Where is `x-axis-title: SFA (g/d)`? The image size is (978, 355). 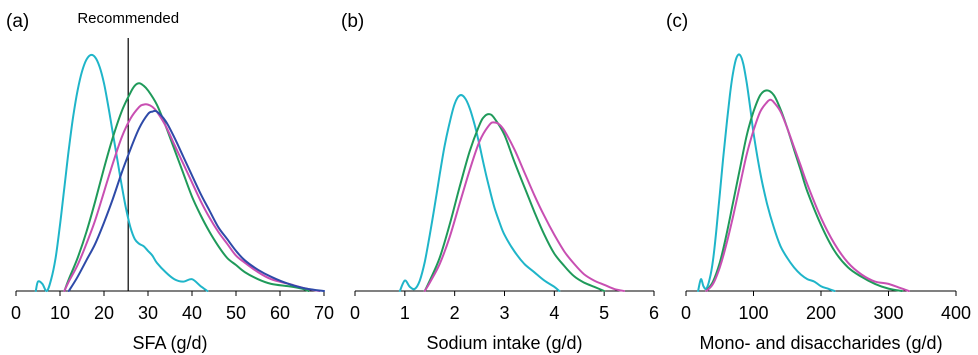
x-axis-title: SFA (g/d) is located at coordinates (169, 343).